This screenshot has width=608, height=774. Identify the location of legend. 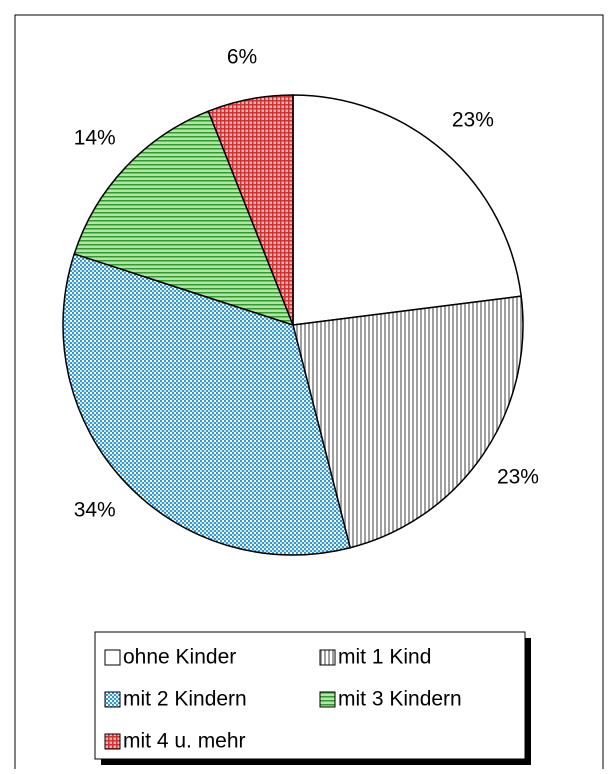
(310, 695).